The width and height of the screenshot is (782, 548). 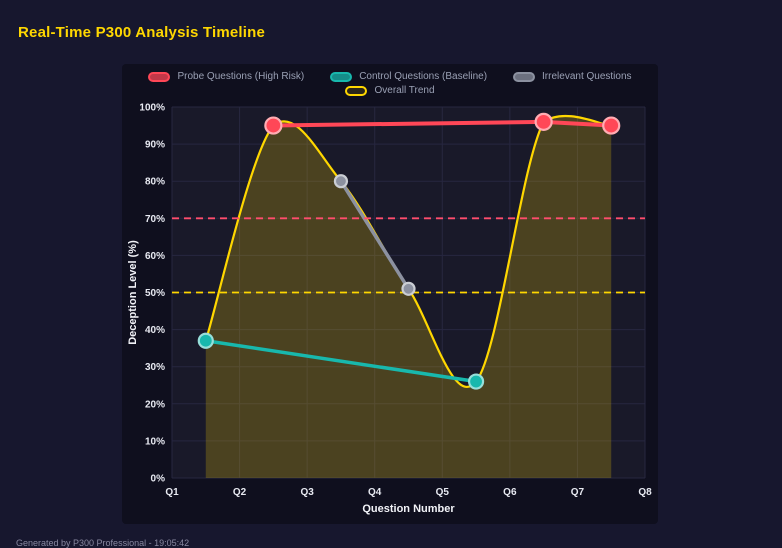 I want to click on x-tick-label: Q6, so click(x=510, y=492).